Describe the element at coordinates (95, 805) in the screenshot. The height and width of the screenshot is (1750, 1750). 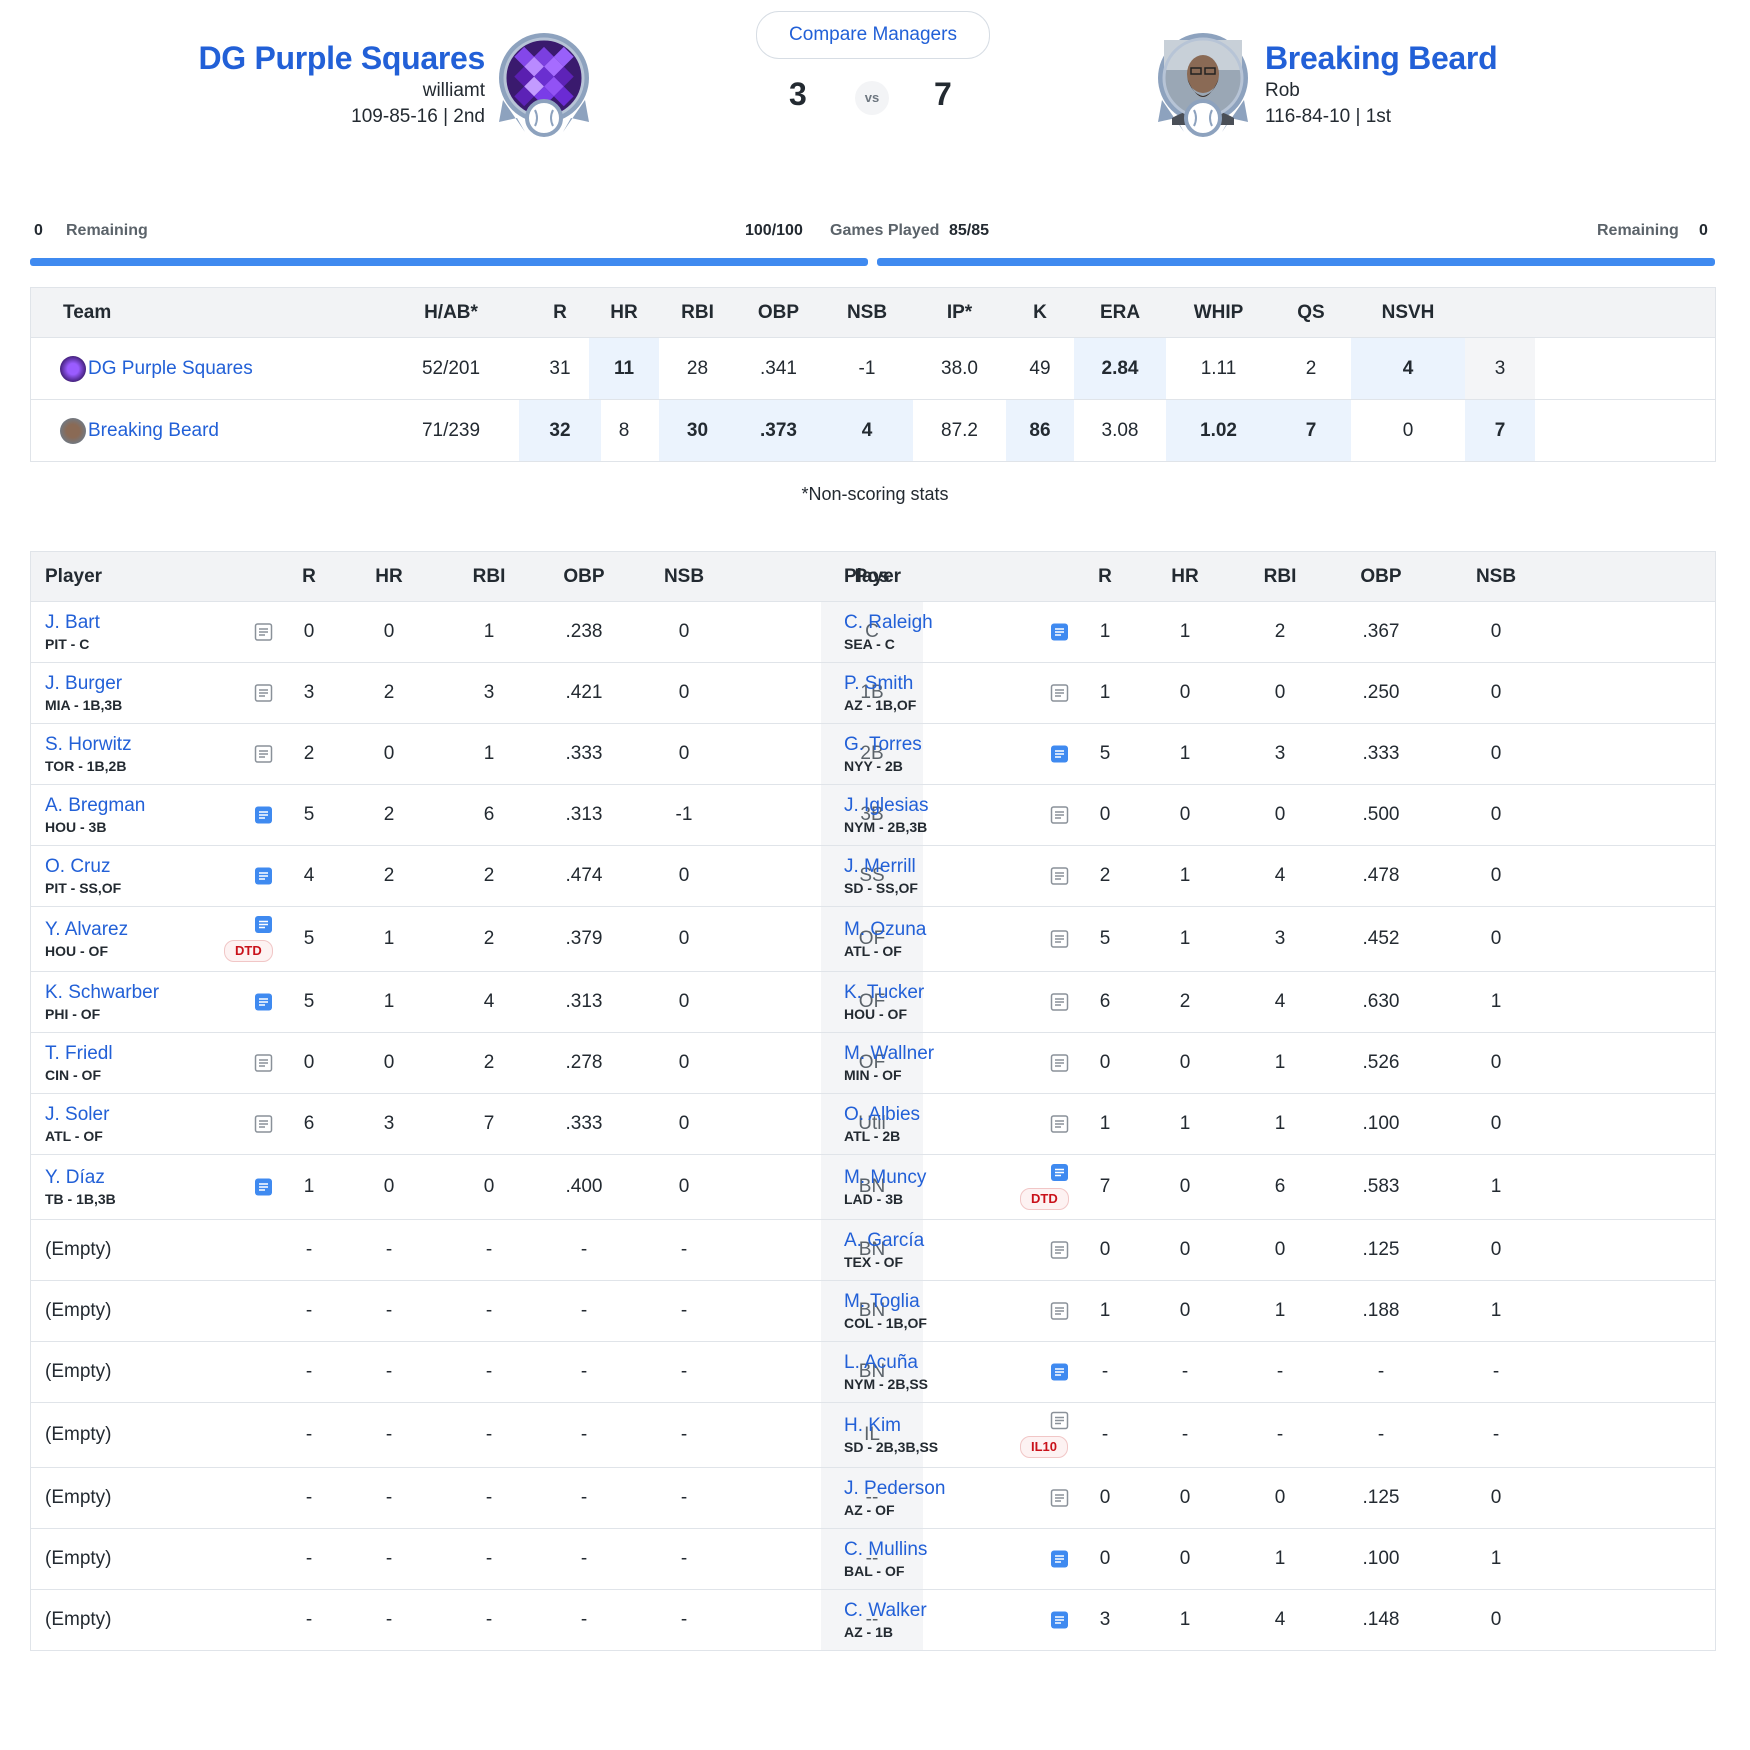
I see `player-name-link: A. Bregman` at that location.